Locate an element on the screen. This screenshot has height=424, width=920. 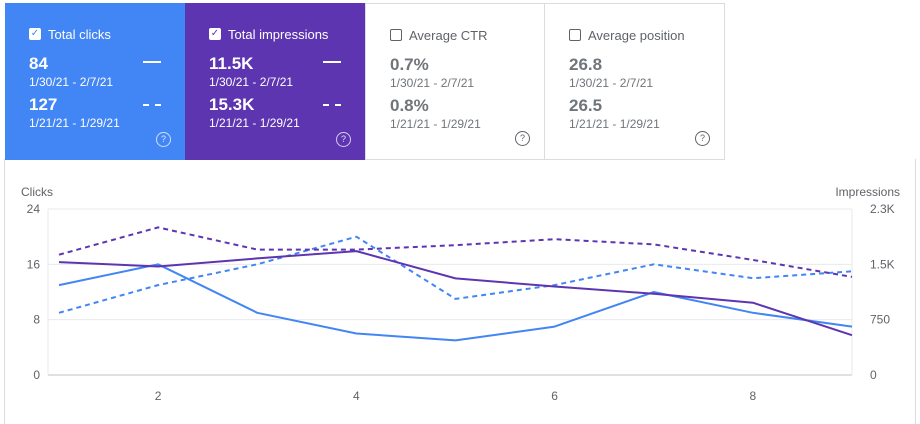
card-header: Average CTR is located at coordinates (455, 35).